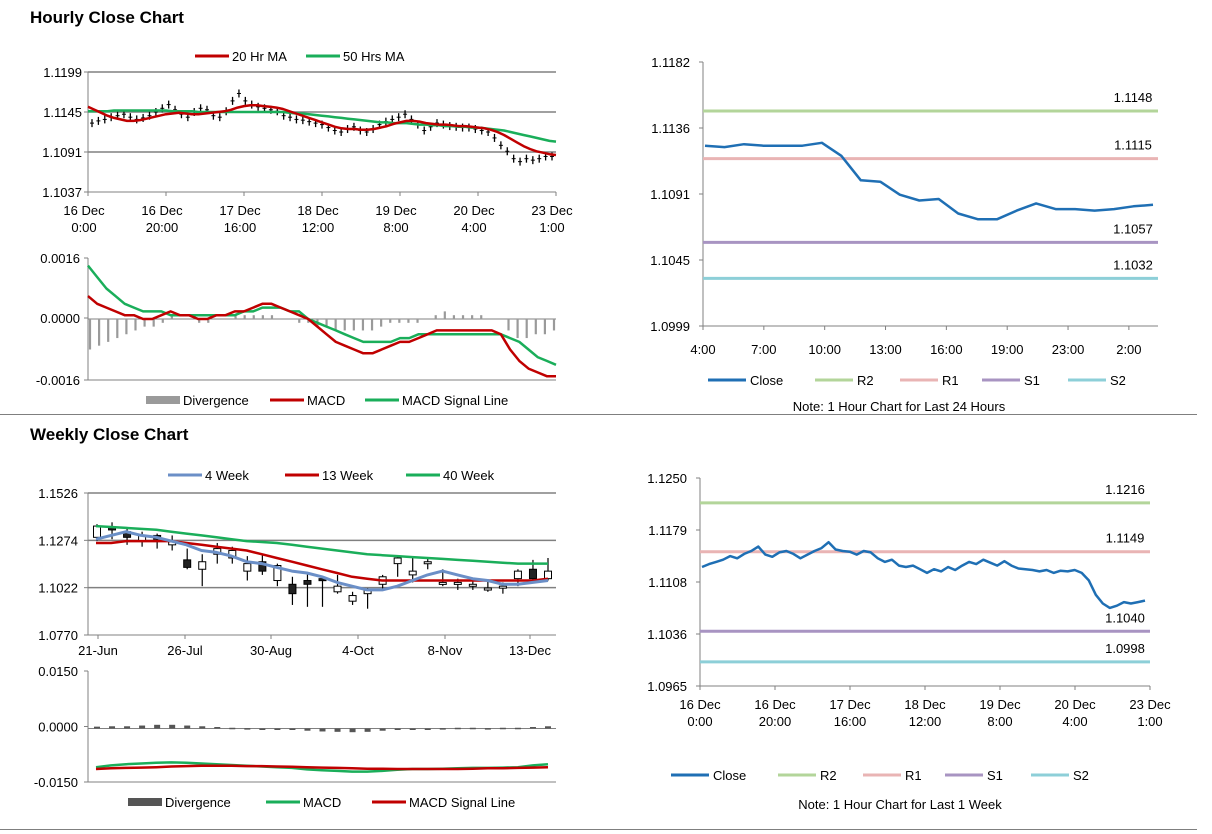 The width and height of the screenshot is (1212, 834). What do you see at coordinates (58, 380) in the screenshot?
I see `hourly-macd-ytick-label: -0.0016` at bounding box center [58, 380].